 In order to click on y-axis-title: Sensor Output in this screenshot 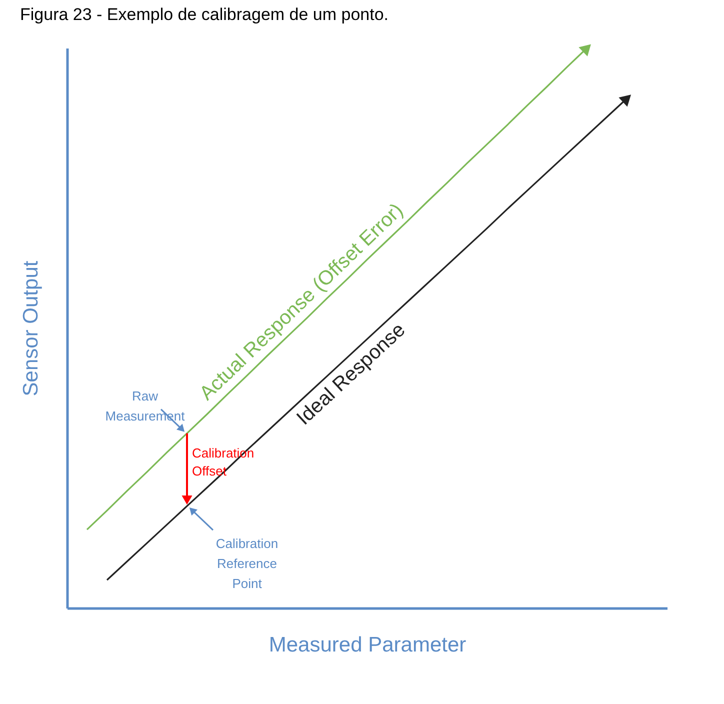, I will do `click(31, 328)`.